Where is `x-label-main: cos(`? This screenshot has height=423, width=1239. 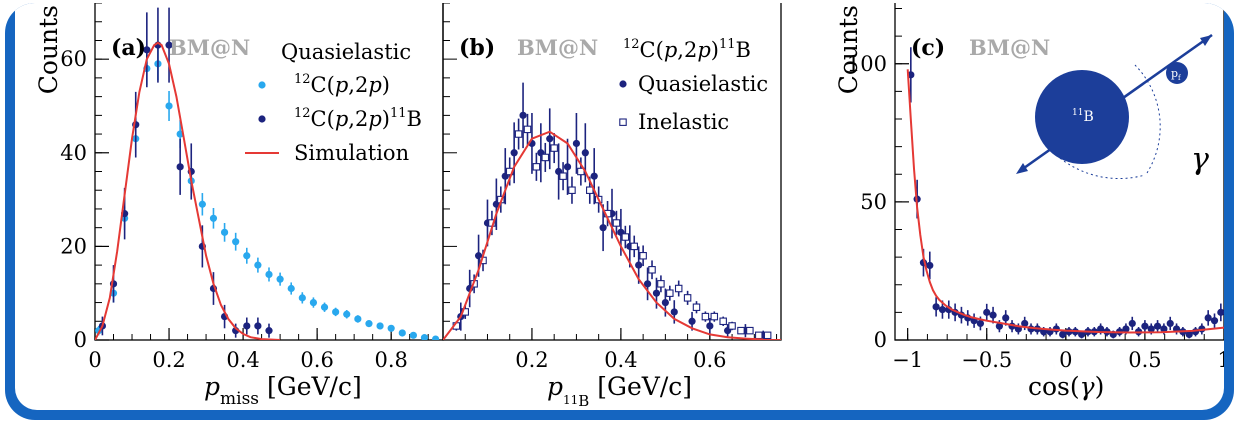
x-label-main: cos( is located at coordinates (1054, 386).